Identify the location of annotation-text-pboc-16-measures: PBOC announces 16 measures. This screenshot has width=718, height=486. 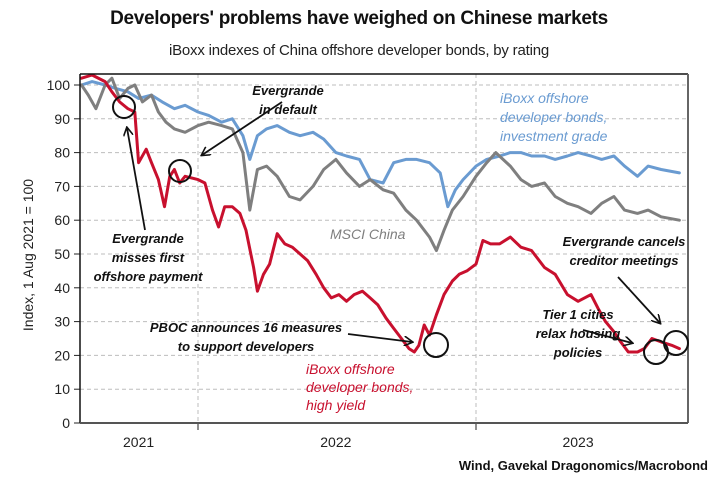
(246, 327).